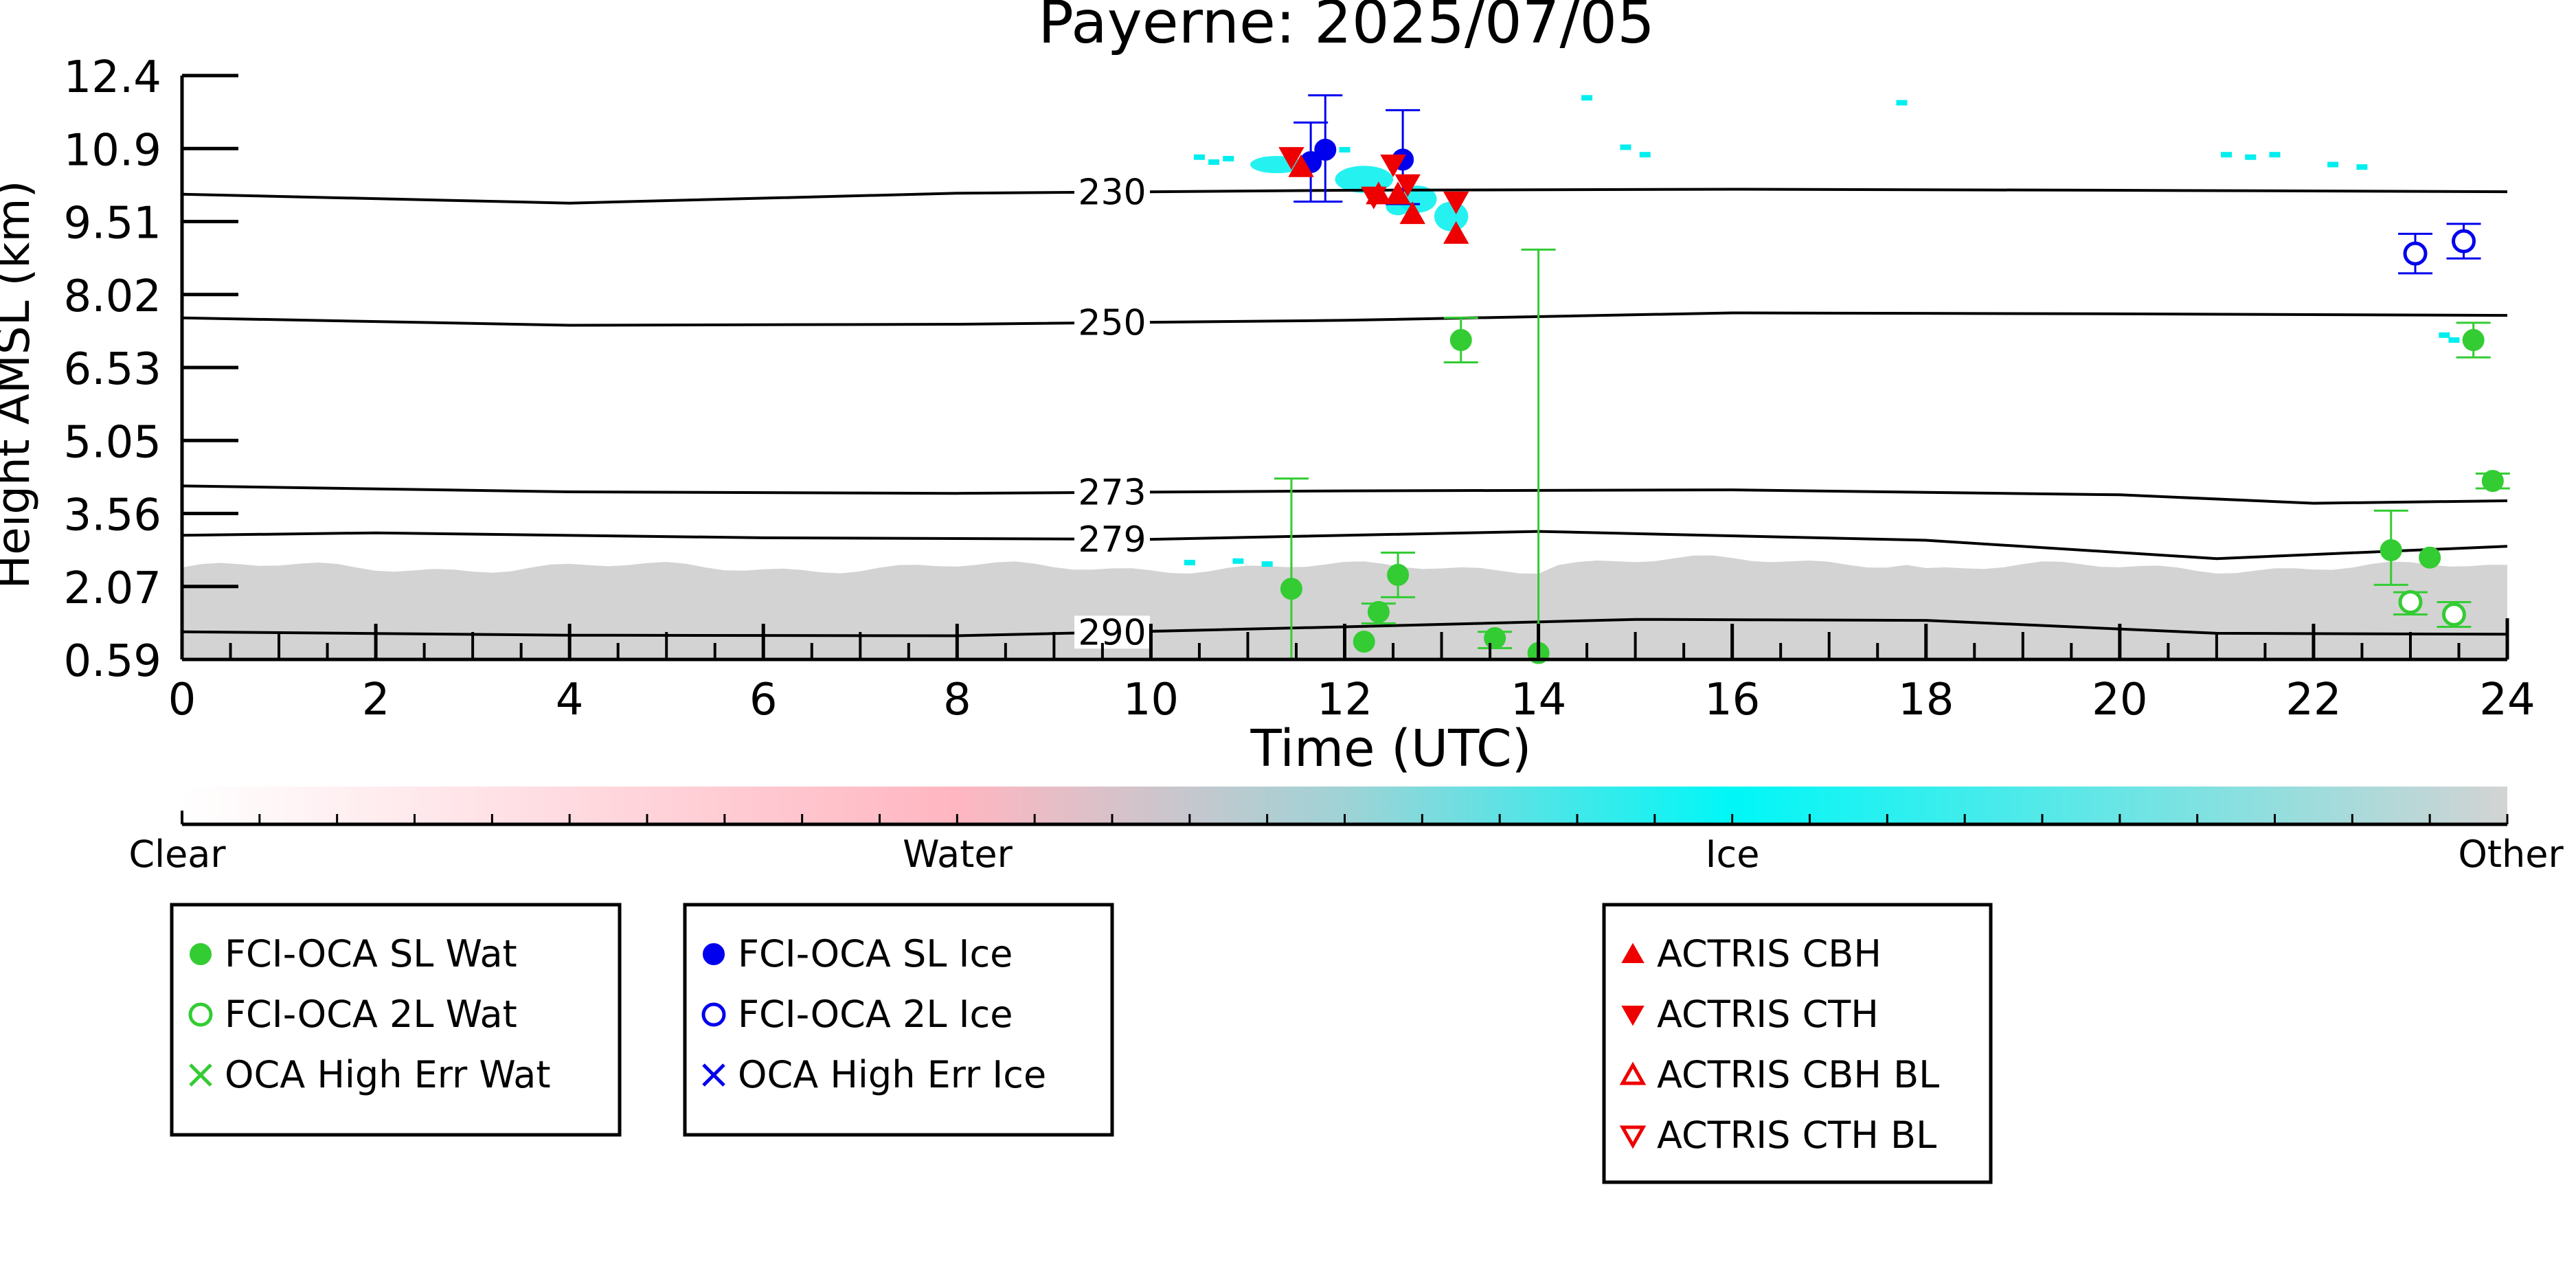  What do you see at coordinates (1733, 854) in the screenshot?
I see `colorbar-label-ice: Ice` at bounding box center [1733, 854].